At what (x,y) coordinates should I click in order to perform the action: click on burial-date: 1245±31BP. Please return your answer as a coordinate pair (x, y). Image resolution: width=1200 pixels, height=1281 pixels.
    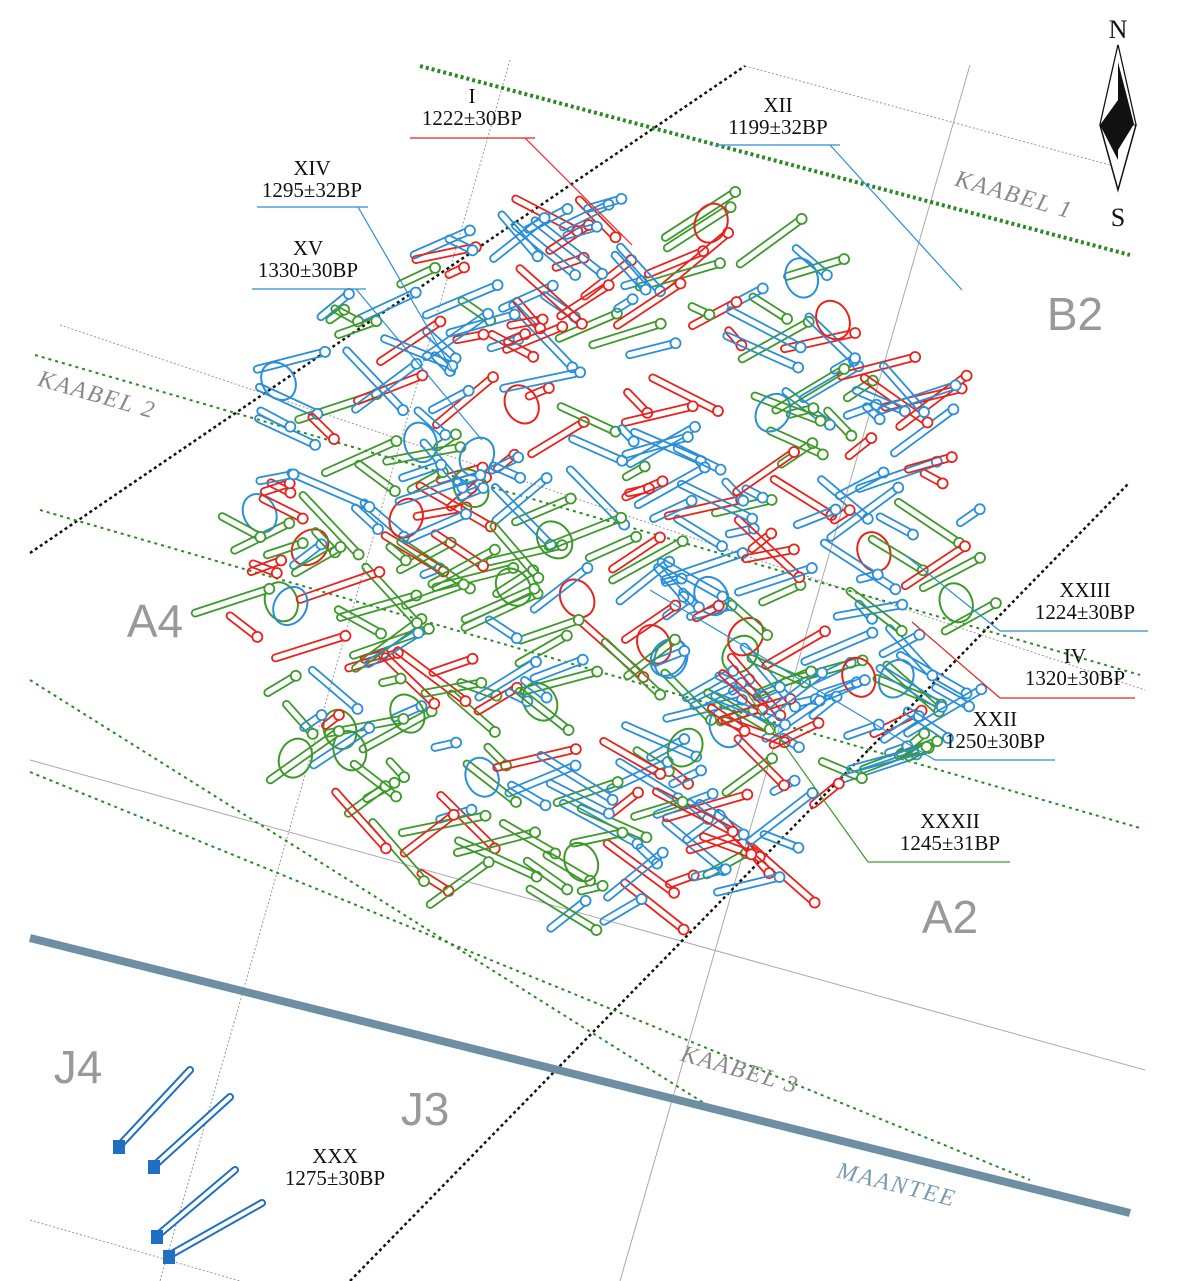
    Looking at the image, I should click on (950, 843).